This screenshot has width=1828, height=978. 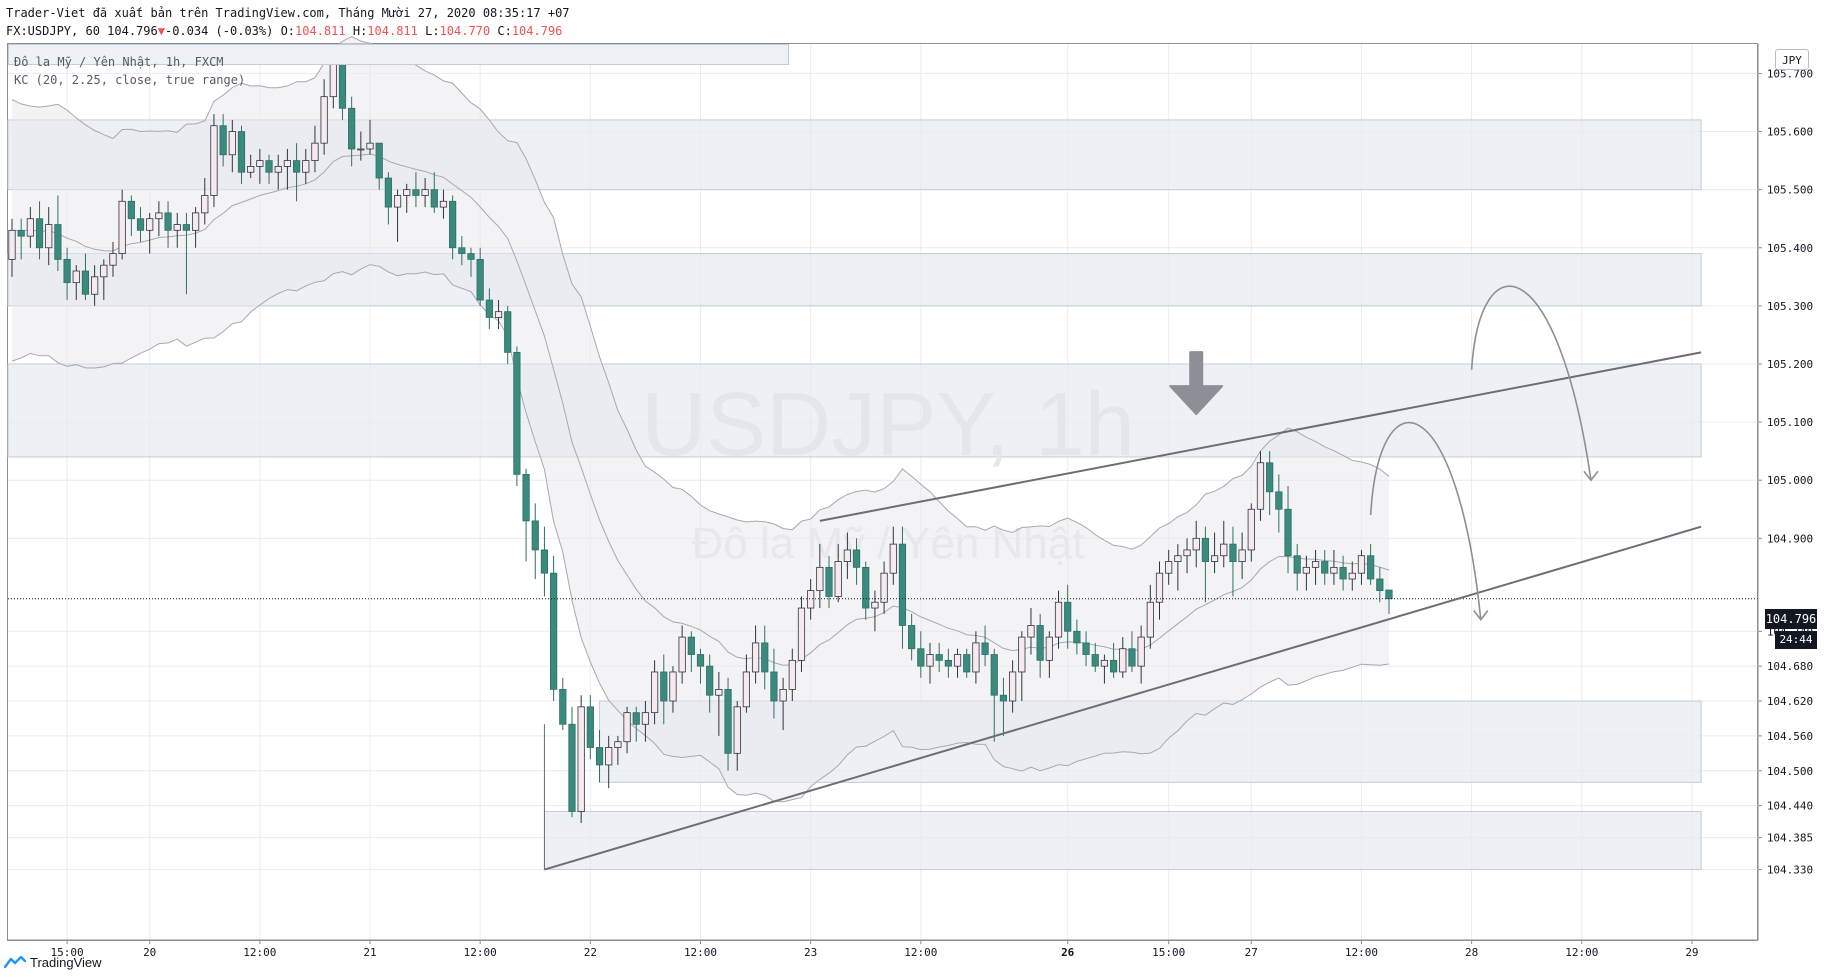 I want to click on current-price-tag: 104.796, so click(x=1791, y=619).